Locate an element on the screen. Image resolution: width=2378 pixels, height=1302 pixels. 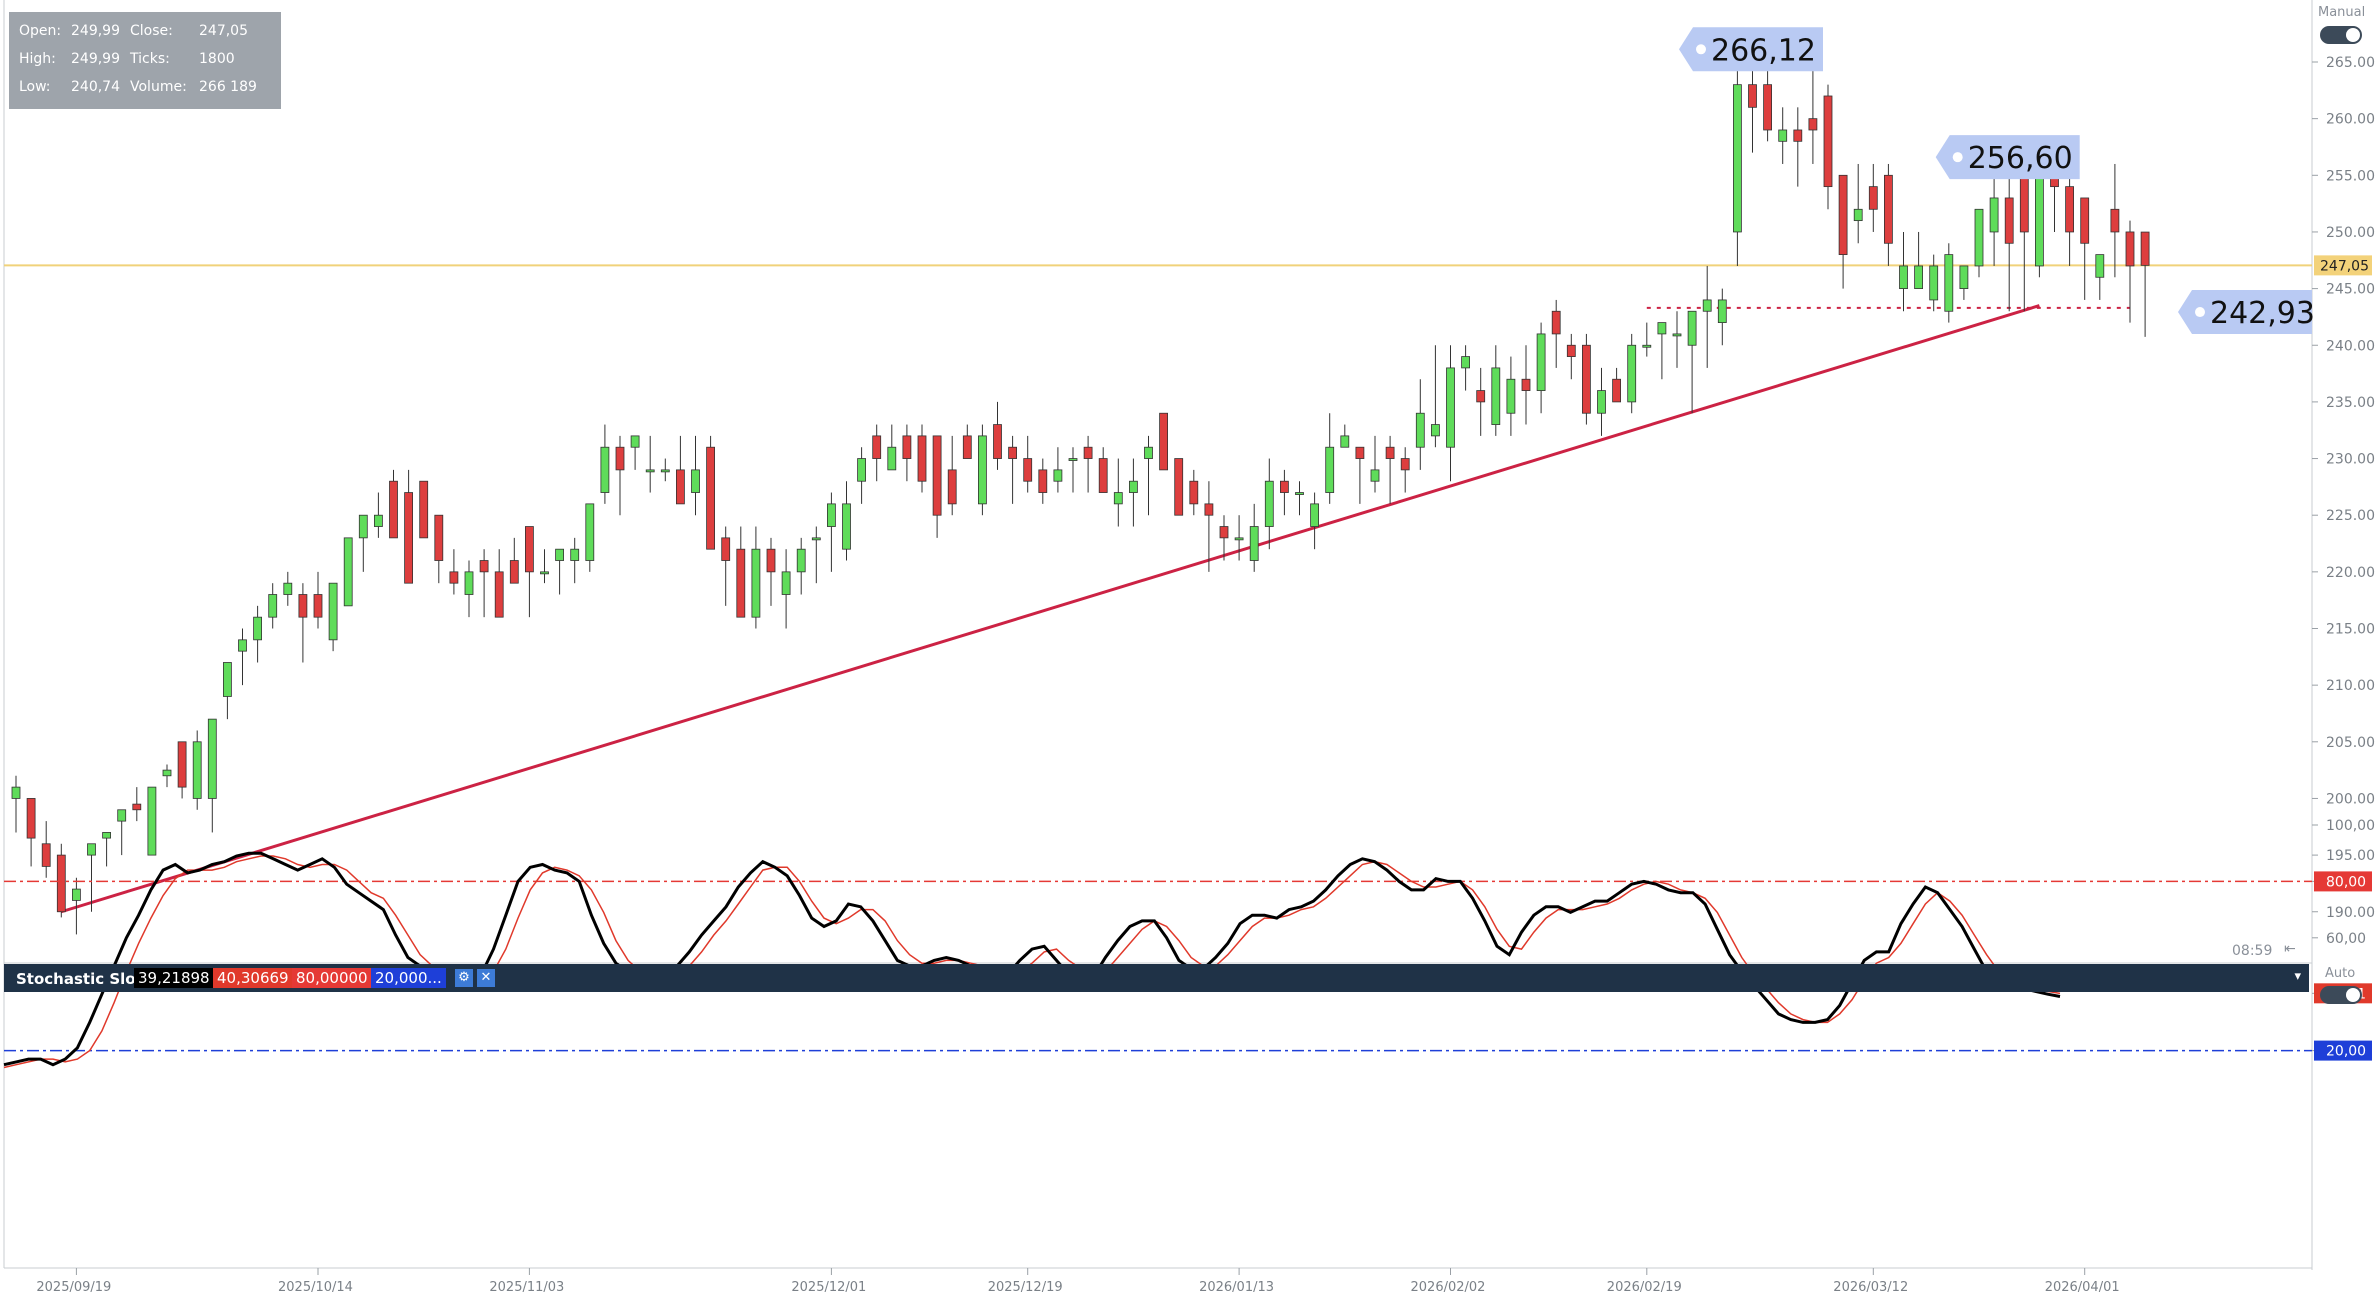
collapse-icon: ⇤ is located at coordinates (2290, 949).